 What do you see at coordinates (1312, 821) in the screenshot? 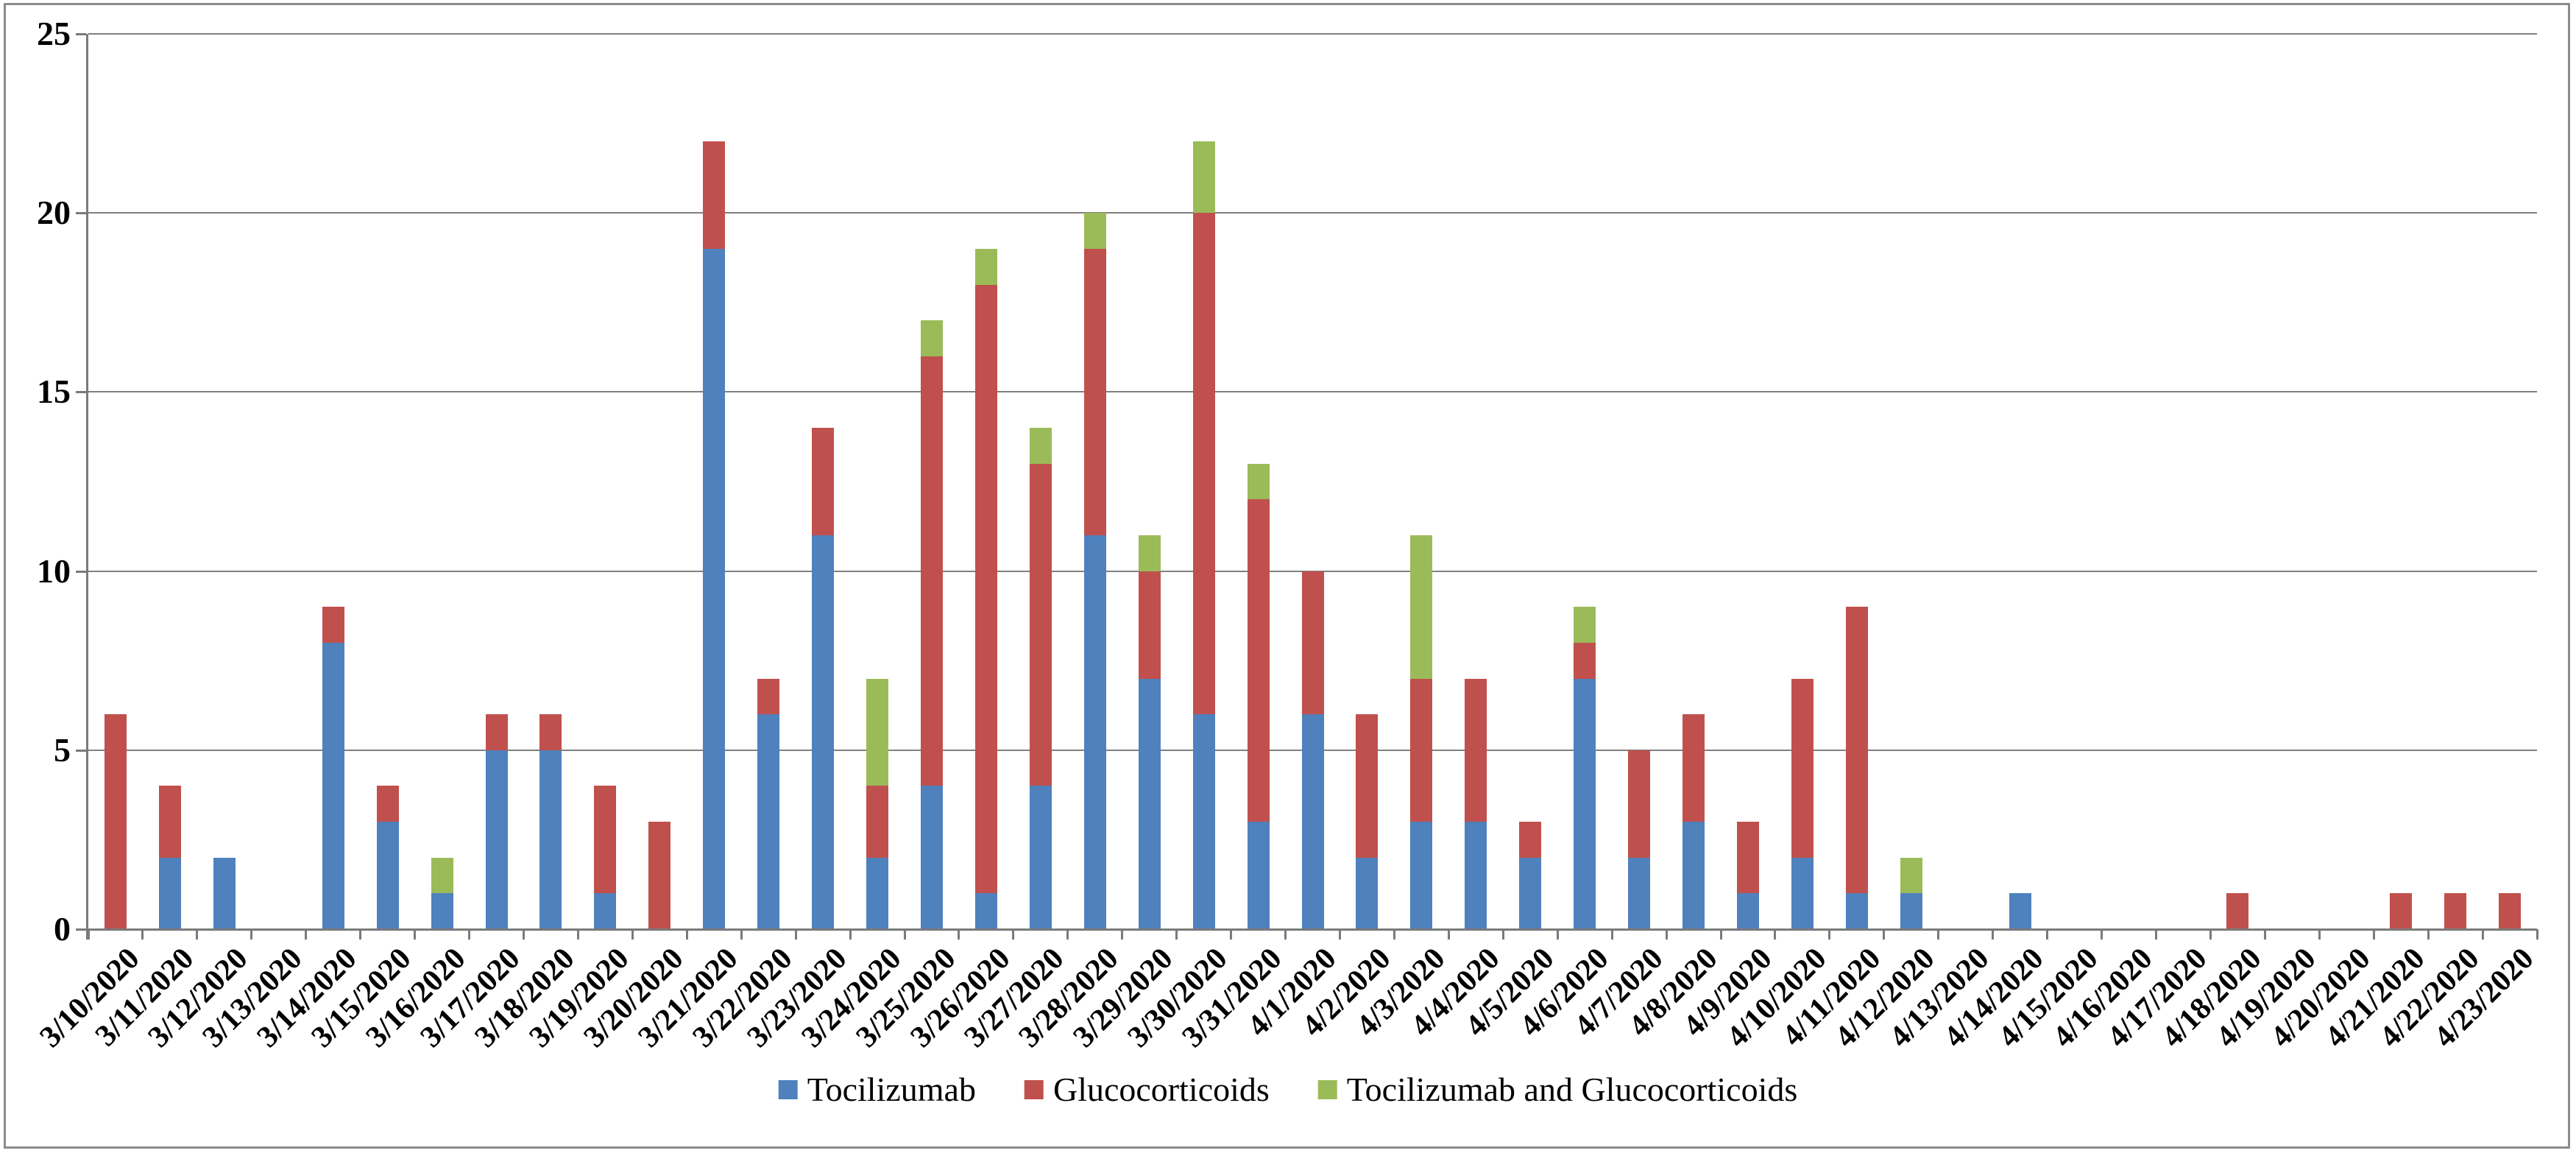
I see `bar-segment-tocilizumab-4-1-2020` at bounding box center [1312, 821].